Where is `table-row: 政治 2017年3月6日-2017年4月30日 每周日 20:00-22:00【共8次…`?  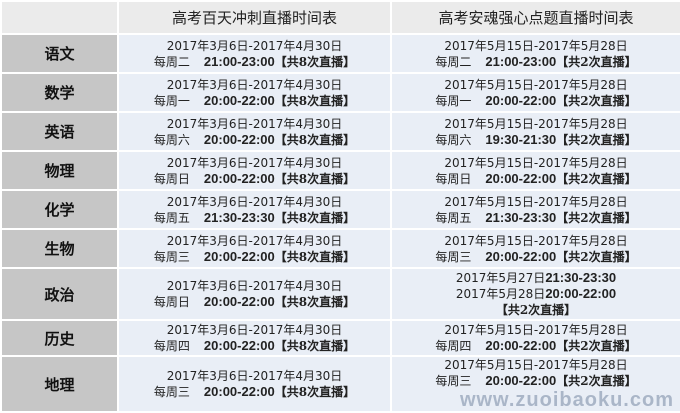
table-row: 政治 2017年3月6日-2017年4月30日 每周日 20:00-22:00【共8次… is located at coordinates (340, 294).